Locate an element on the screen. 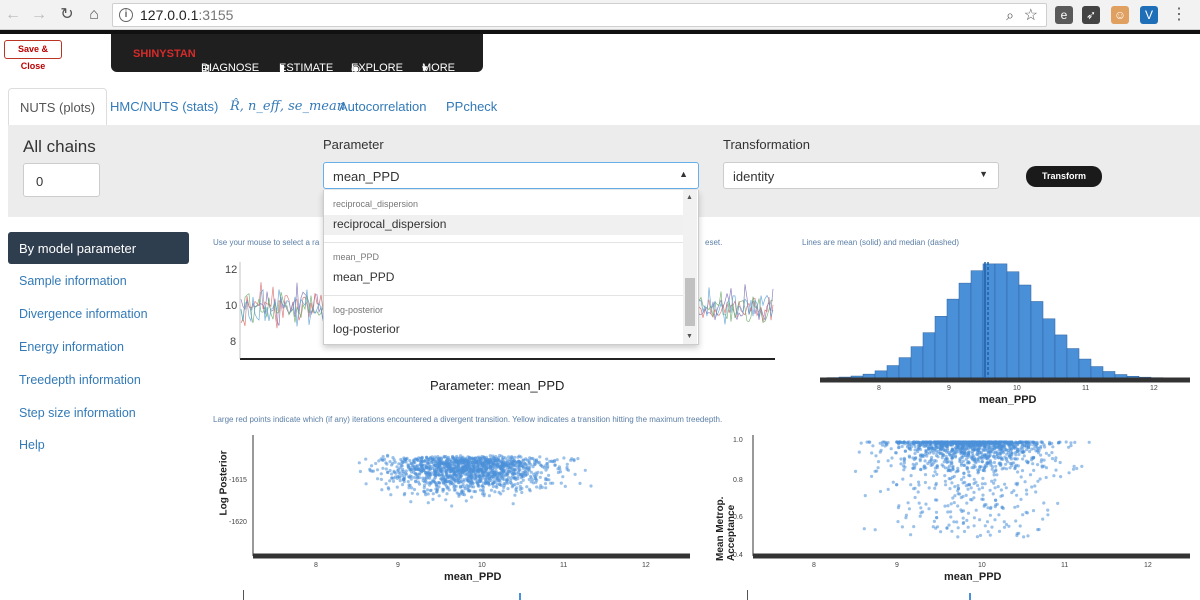  dropdown-option: reciprocal_dispersion is located at coordinates (503, 225).